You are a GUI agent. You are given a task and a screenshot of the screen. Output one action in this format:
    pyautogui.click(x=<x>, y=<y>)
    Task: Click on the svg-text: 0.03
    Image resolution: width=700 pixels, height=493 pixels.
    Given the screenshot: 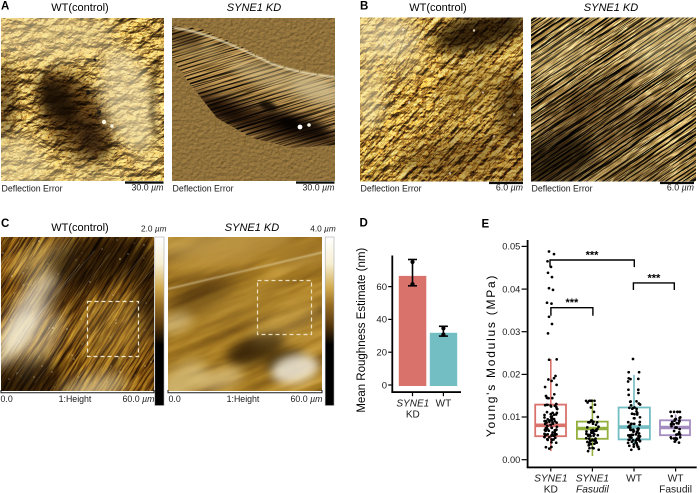 What is the action you would take?
    pyautogui.click(x=511, y=332)
    